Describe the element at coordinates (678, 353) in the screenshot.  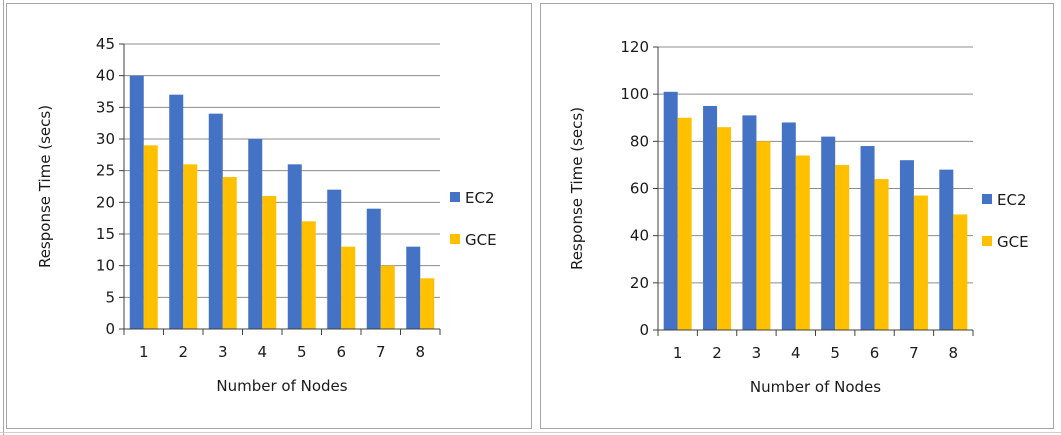
I see `right-x-tick-label: 1` at that location.